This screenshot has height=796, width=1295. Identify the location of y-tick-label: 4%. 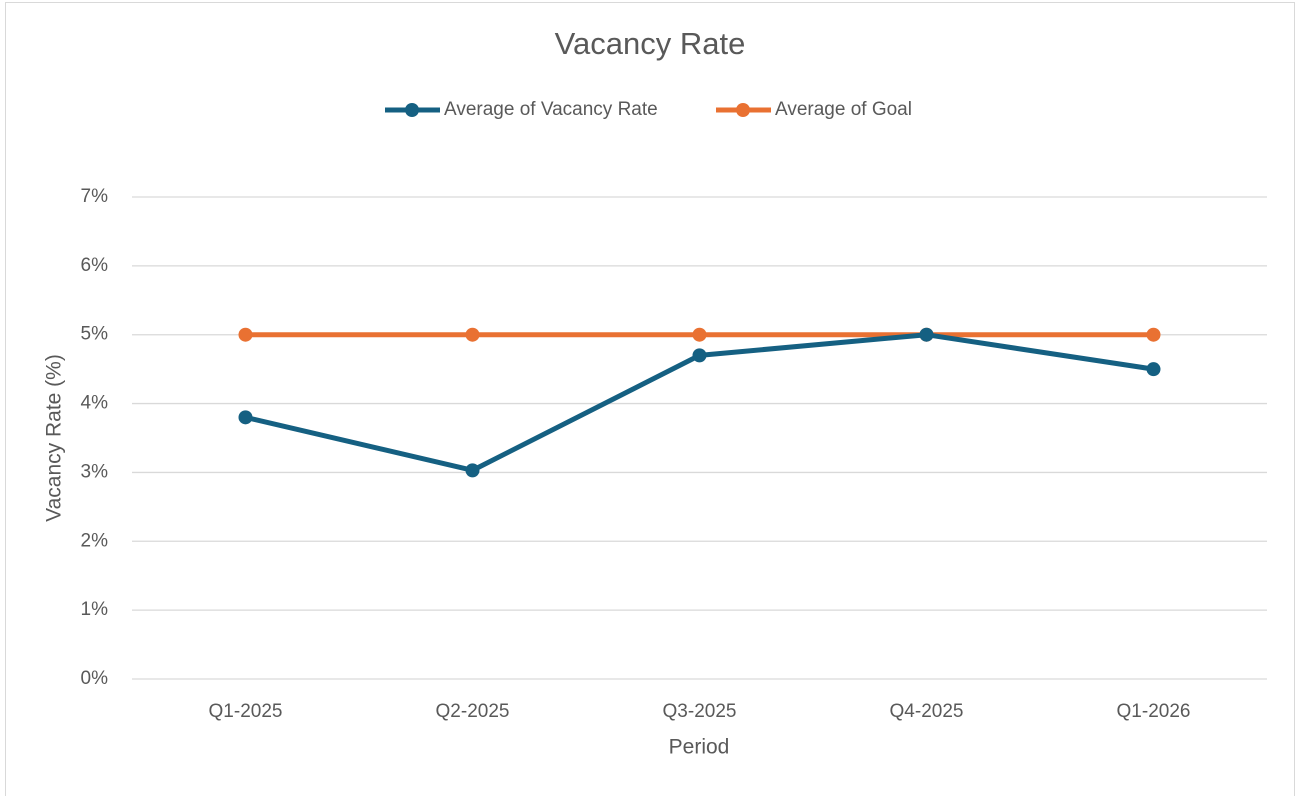
(95, 403).